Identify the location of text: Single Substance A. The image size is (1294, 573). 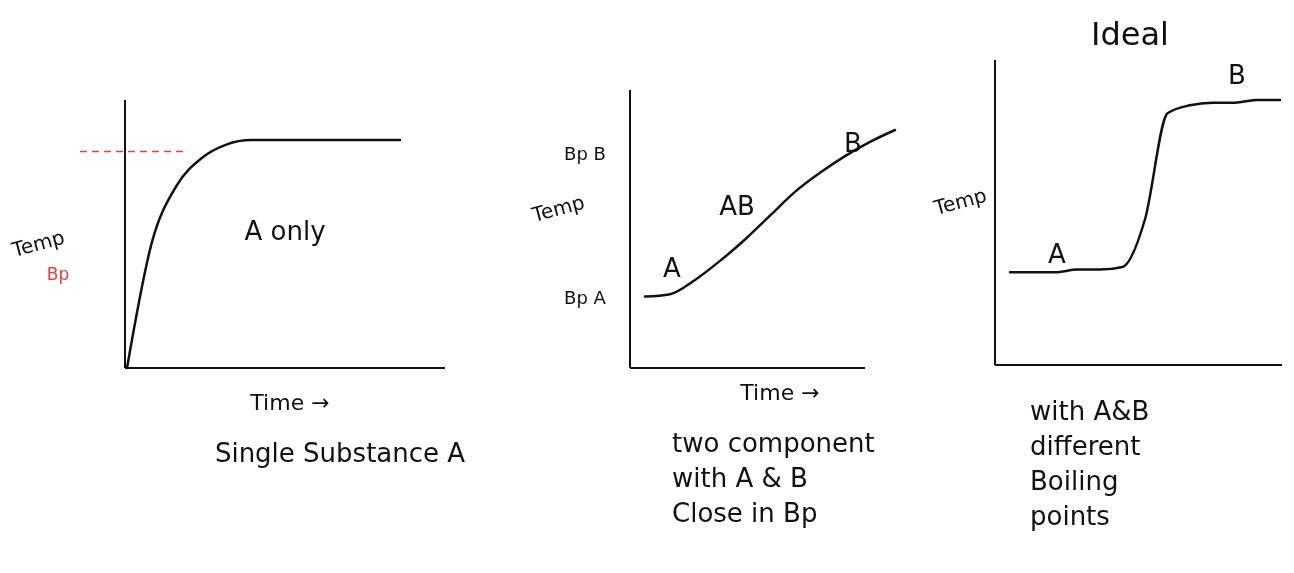
(340, 453).